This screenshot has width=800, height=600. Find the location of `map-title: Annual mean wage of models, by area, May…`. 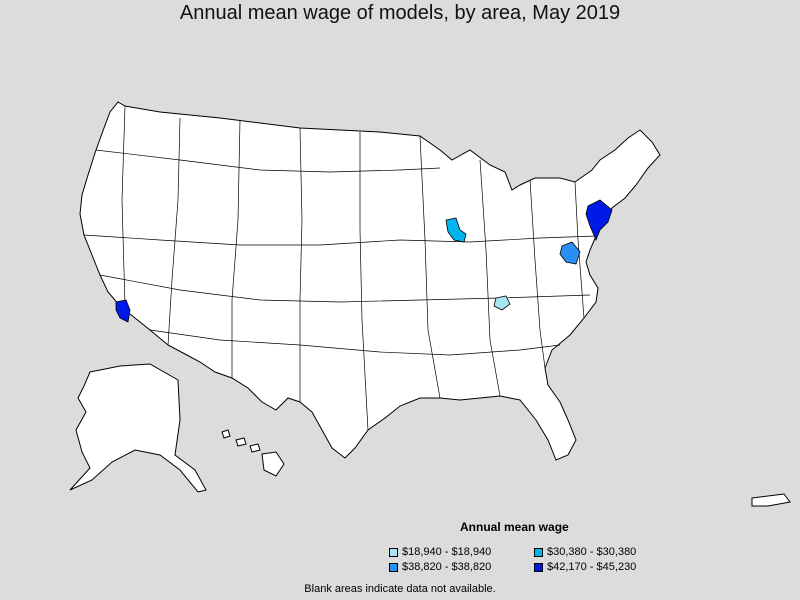

map-title: Annual mean wage of models, by area, May… is located at coordinates (400, 13).